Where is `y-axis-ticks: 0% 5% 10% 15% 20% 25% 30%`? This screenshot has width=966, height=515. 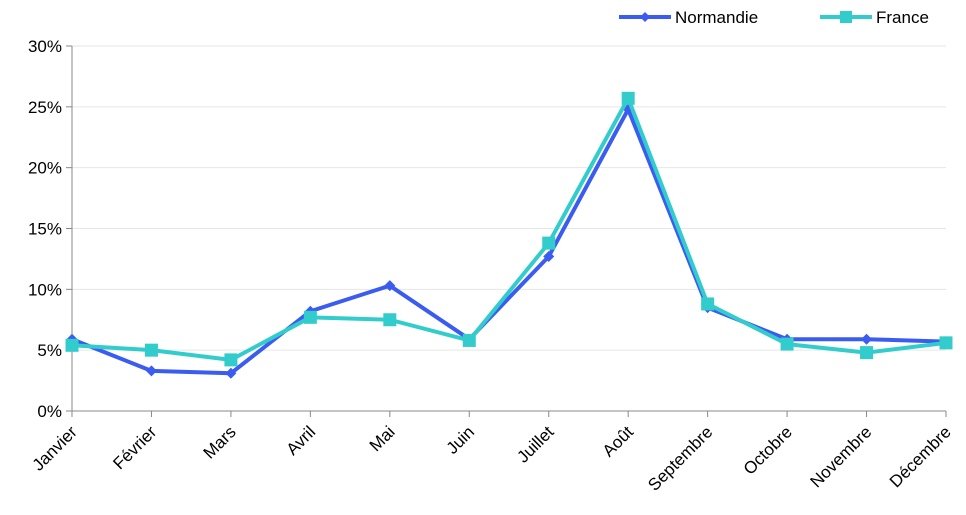 y-axis-ticks: 0% 5% 10% 15% 20% 25% 30% is located at coordinates (45, 229).